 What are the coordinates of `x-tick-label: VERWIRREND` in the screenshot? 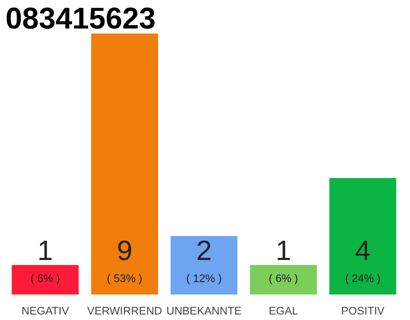 It's located at (124, 312).